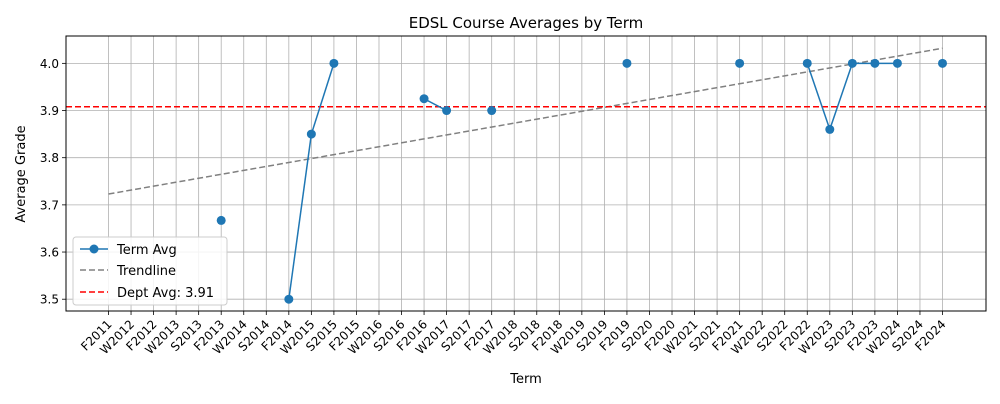 This screenshot has height=404, width=1000. What do you see at coordinates (49, 205) in the screenshot?
I see `y-tick-label: 3.7` at bounding box center [49, 205].